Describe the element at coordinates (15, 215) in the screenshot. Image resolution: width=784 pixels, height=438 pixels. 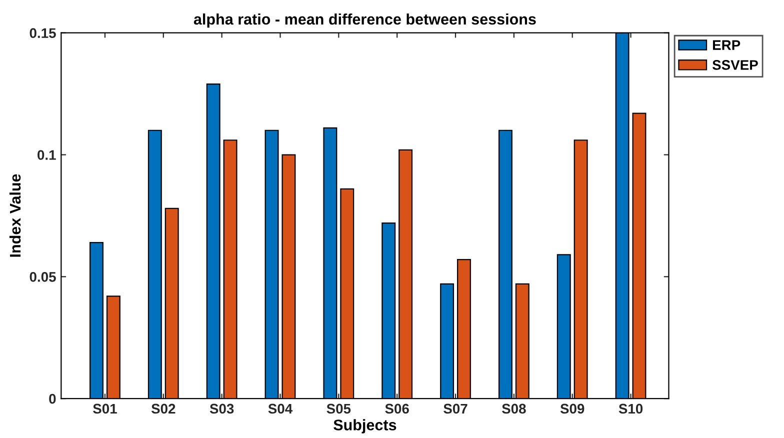
I see `y-axis-title: Index Value` at that location.